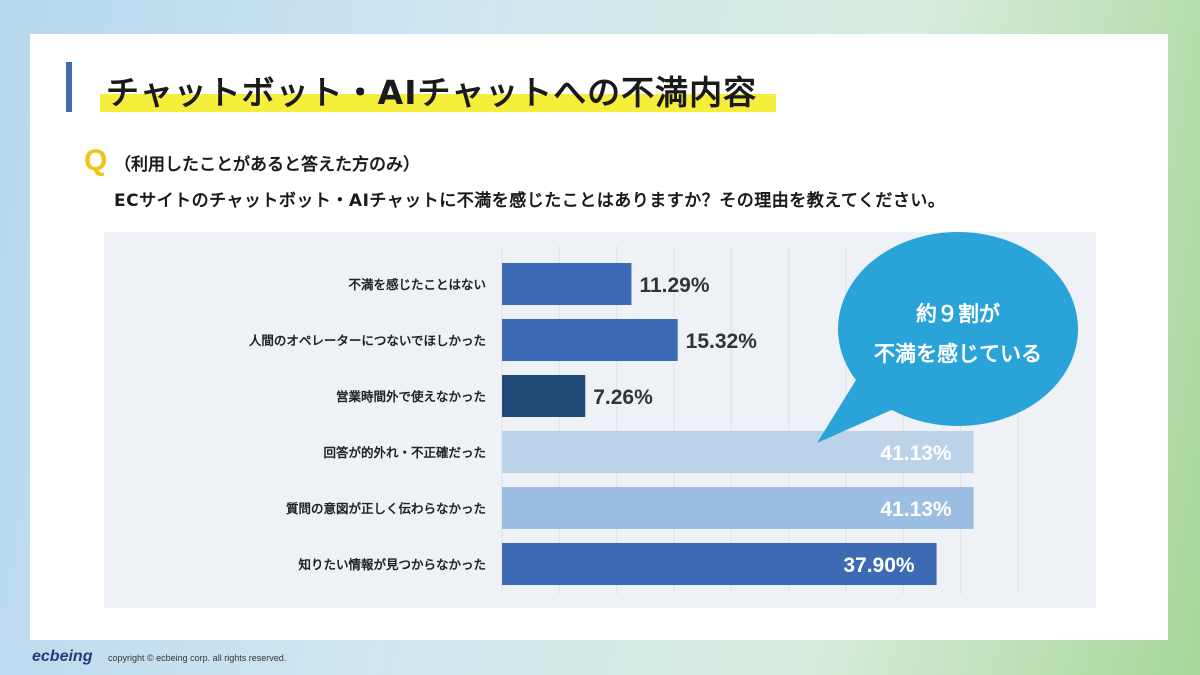 The width and height of the screenshot is (1200, 675). I want to click on category-label: 回答が的外れ・不正確だった, so click(404, 452).